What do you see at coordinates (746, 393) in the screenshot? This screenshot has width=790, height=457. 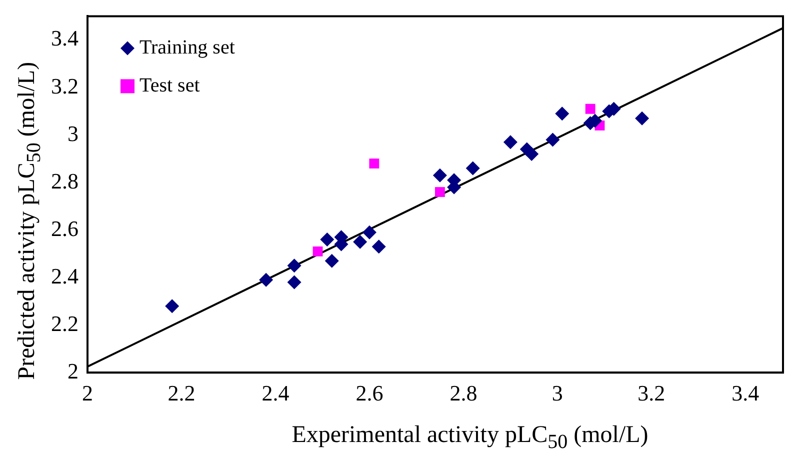 I see `x-tick-label: 3.4` at bounding box center [746, 393].